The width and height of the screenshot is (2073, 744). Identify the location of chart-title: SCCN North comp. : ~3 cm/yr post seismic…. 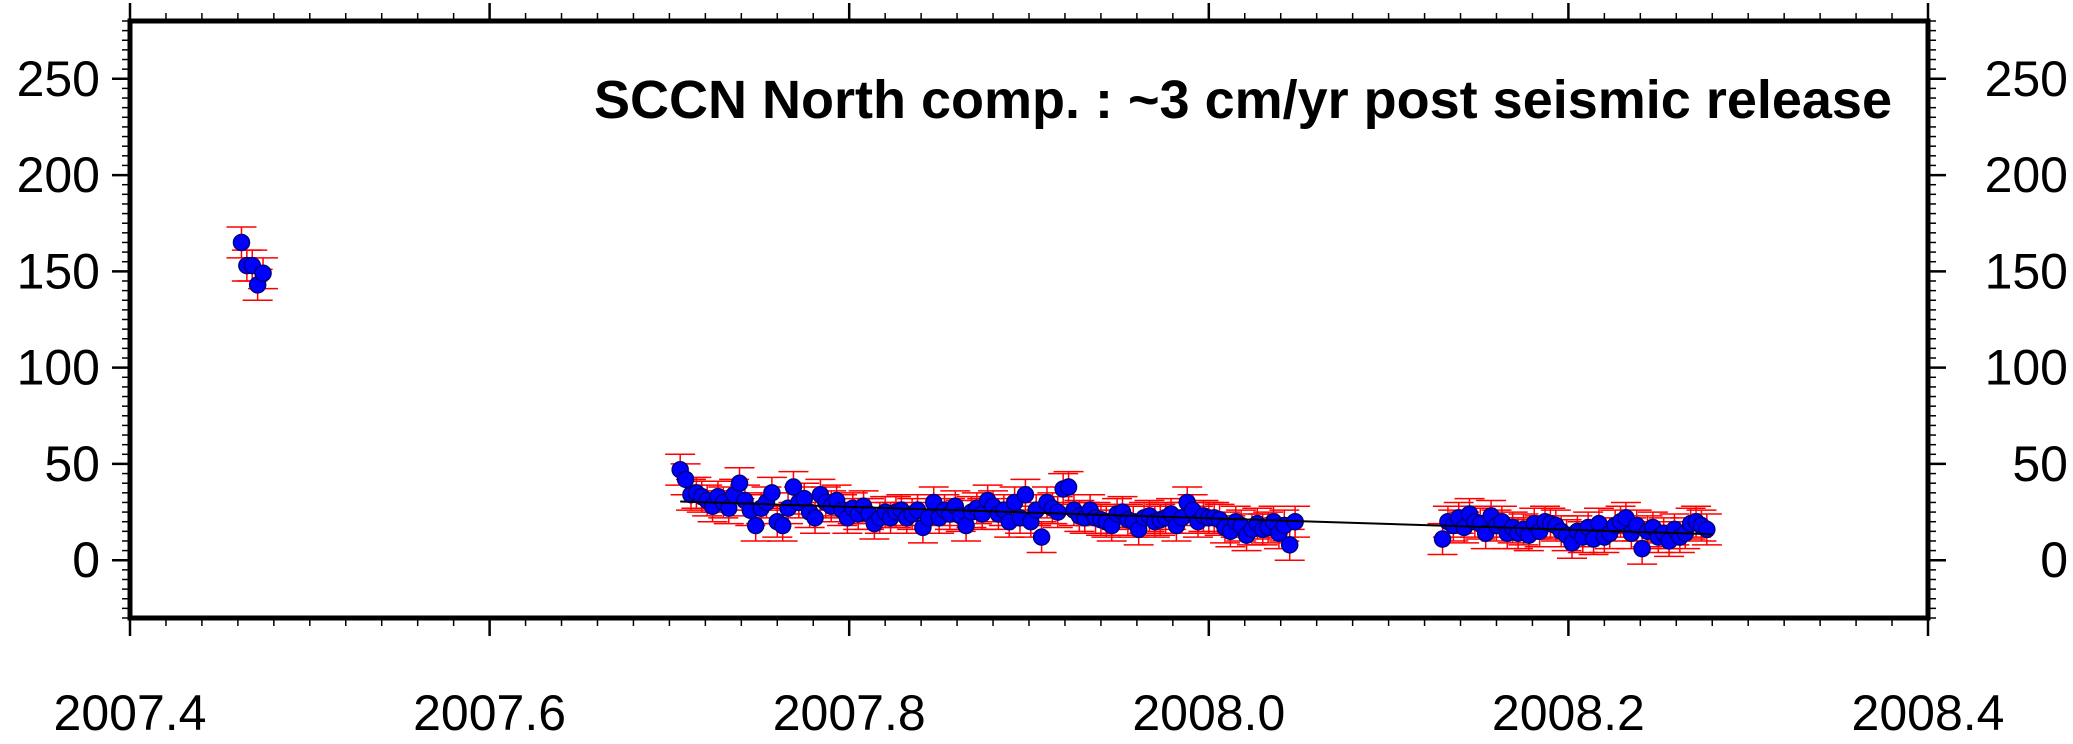
(1243, 100).